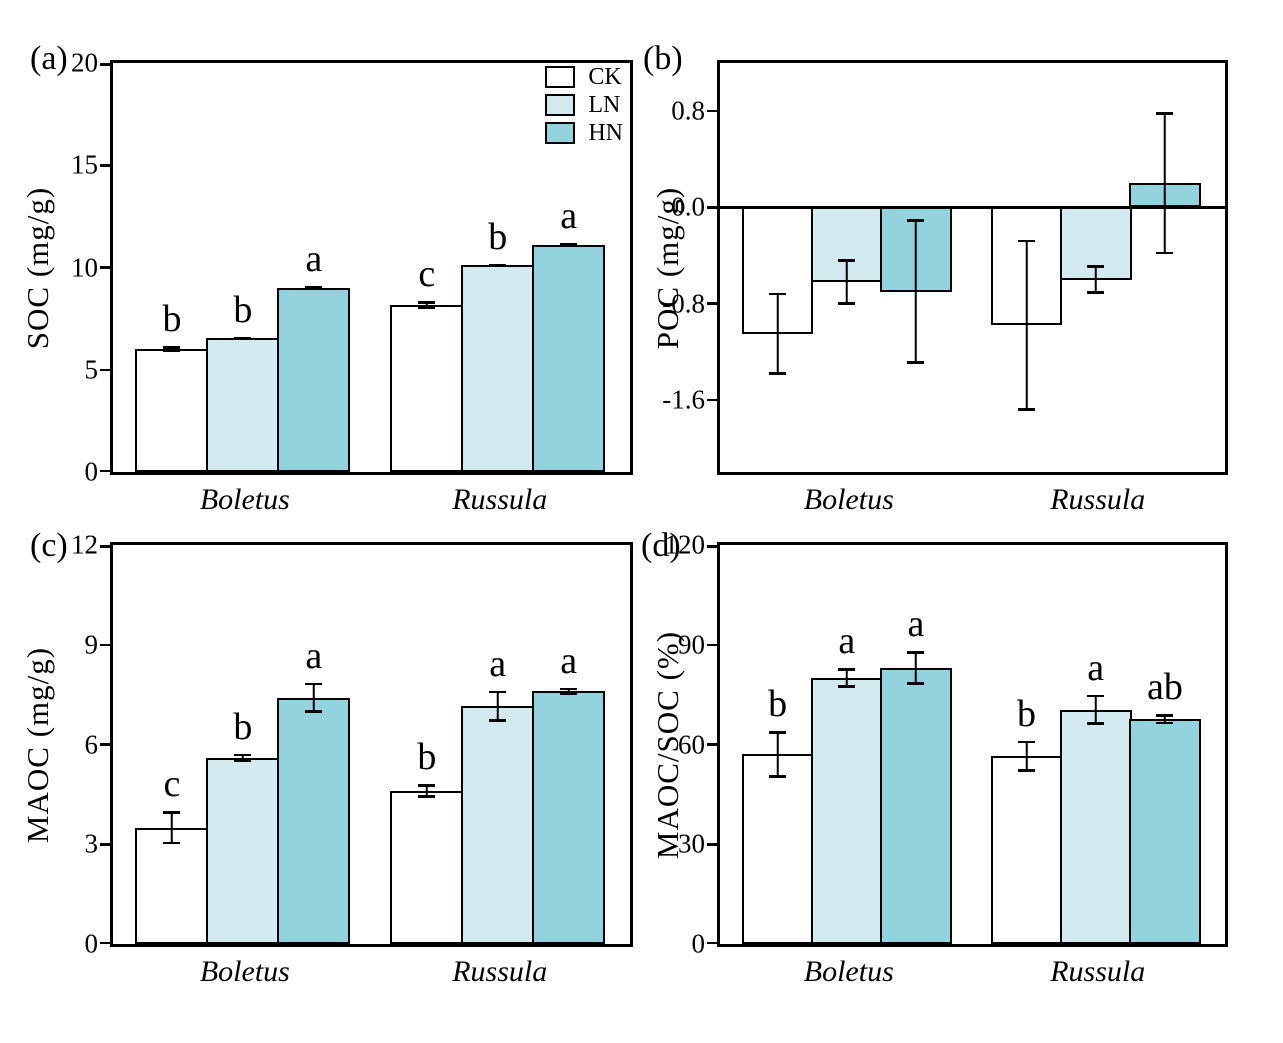 This screenshot has width=1283, height=1043. What do you see at coordinates (560, 133) in the screenshot?
I see `legend-swatch-hn` at bounding box center [560, 133].